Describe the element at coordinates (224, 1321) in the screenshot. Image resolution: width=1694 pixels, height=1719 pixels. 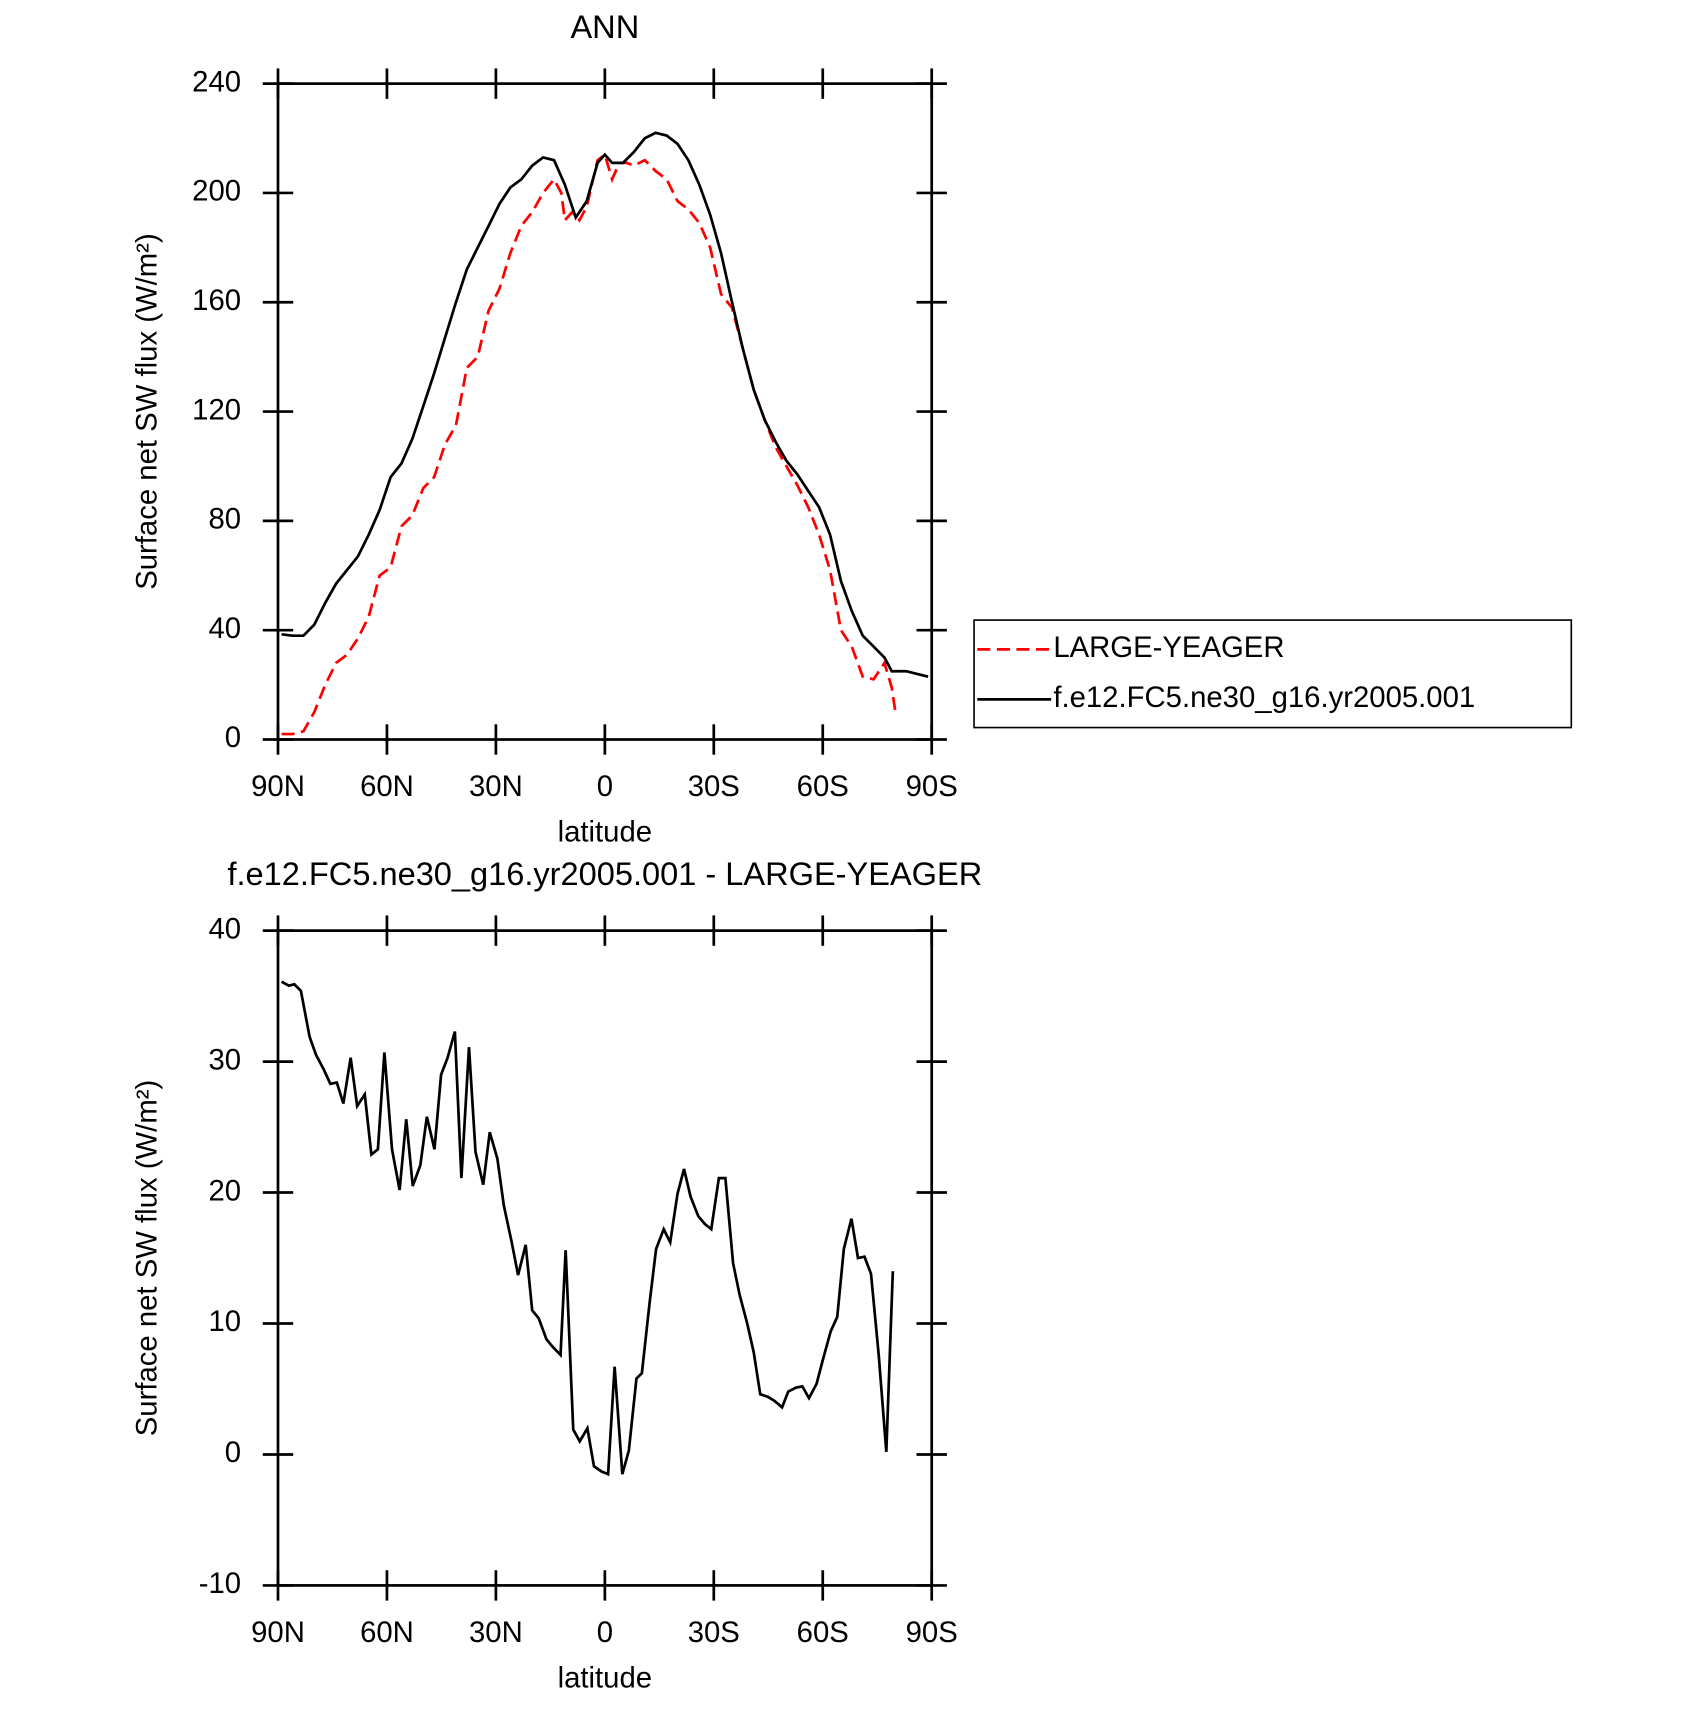
I see `y-tick-label: 10` at that location.